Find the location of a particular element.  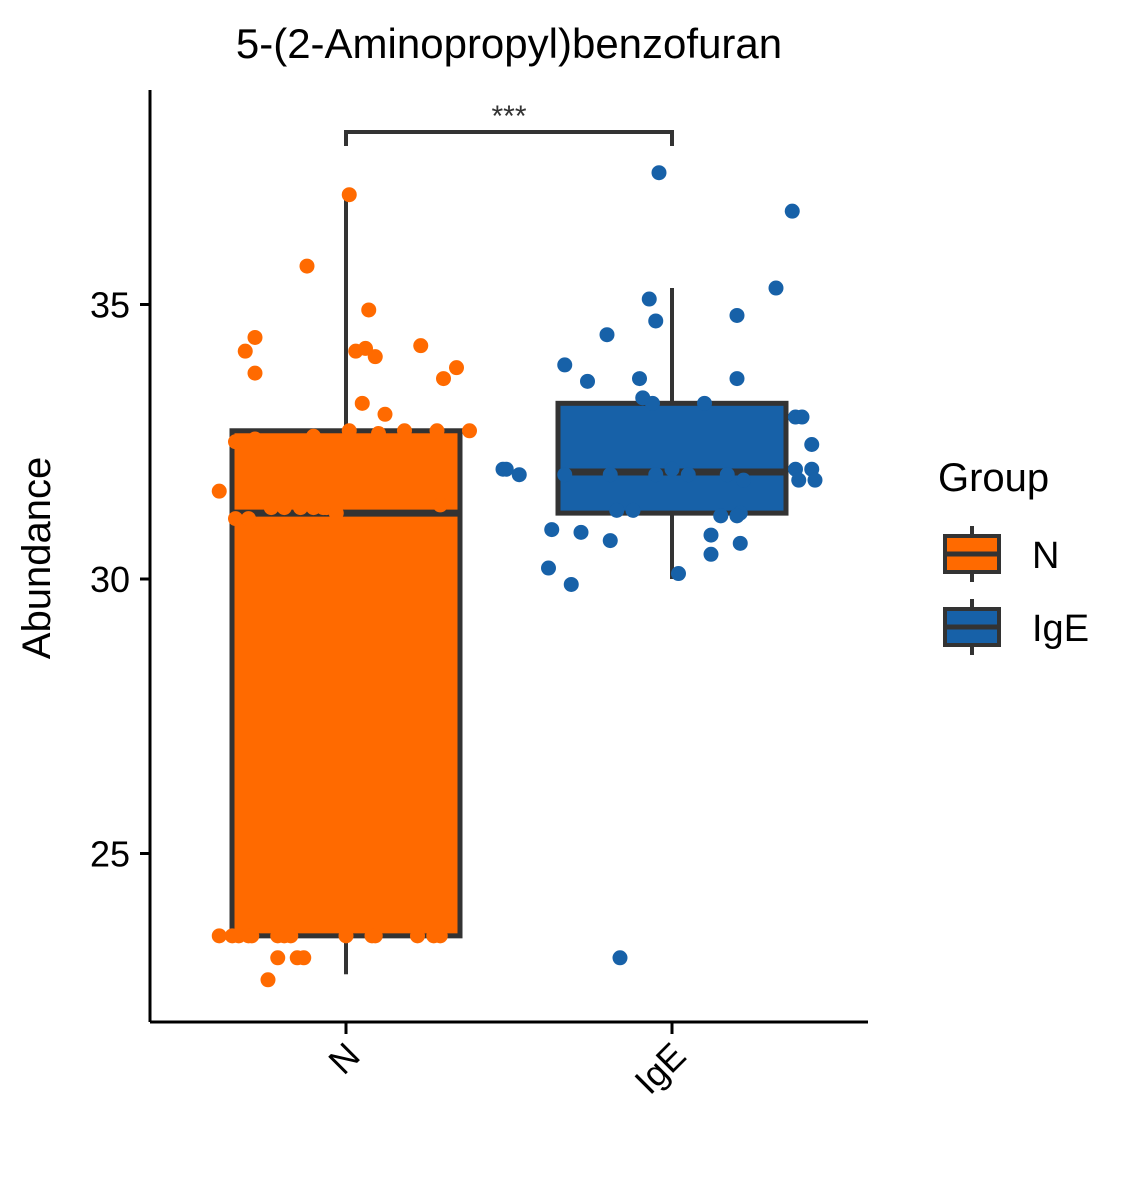

legend-items: N IgE is located at coordinates (1016, 590).